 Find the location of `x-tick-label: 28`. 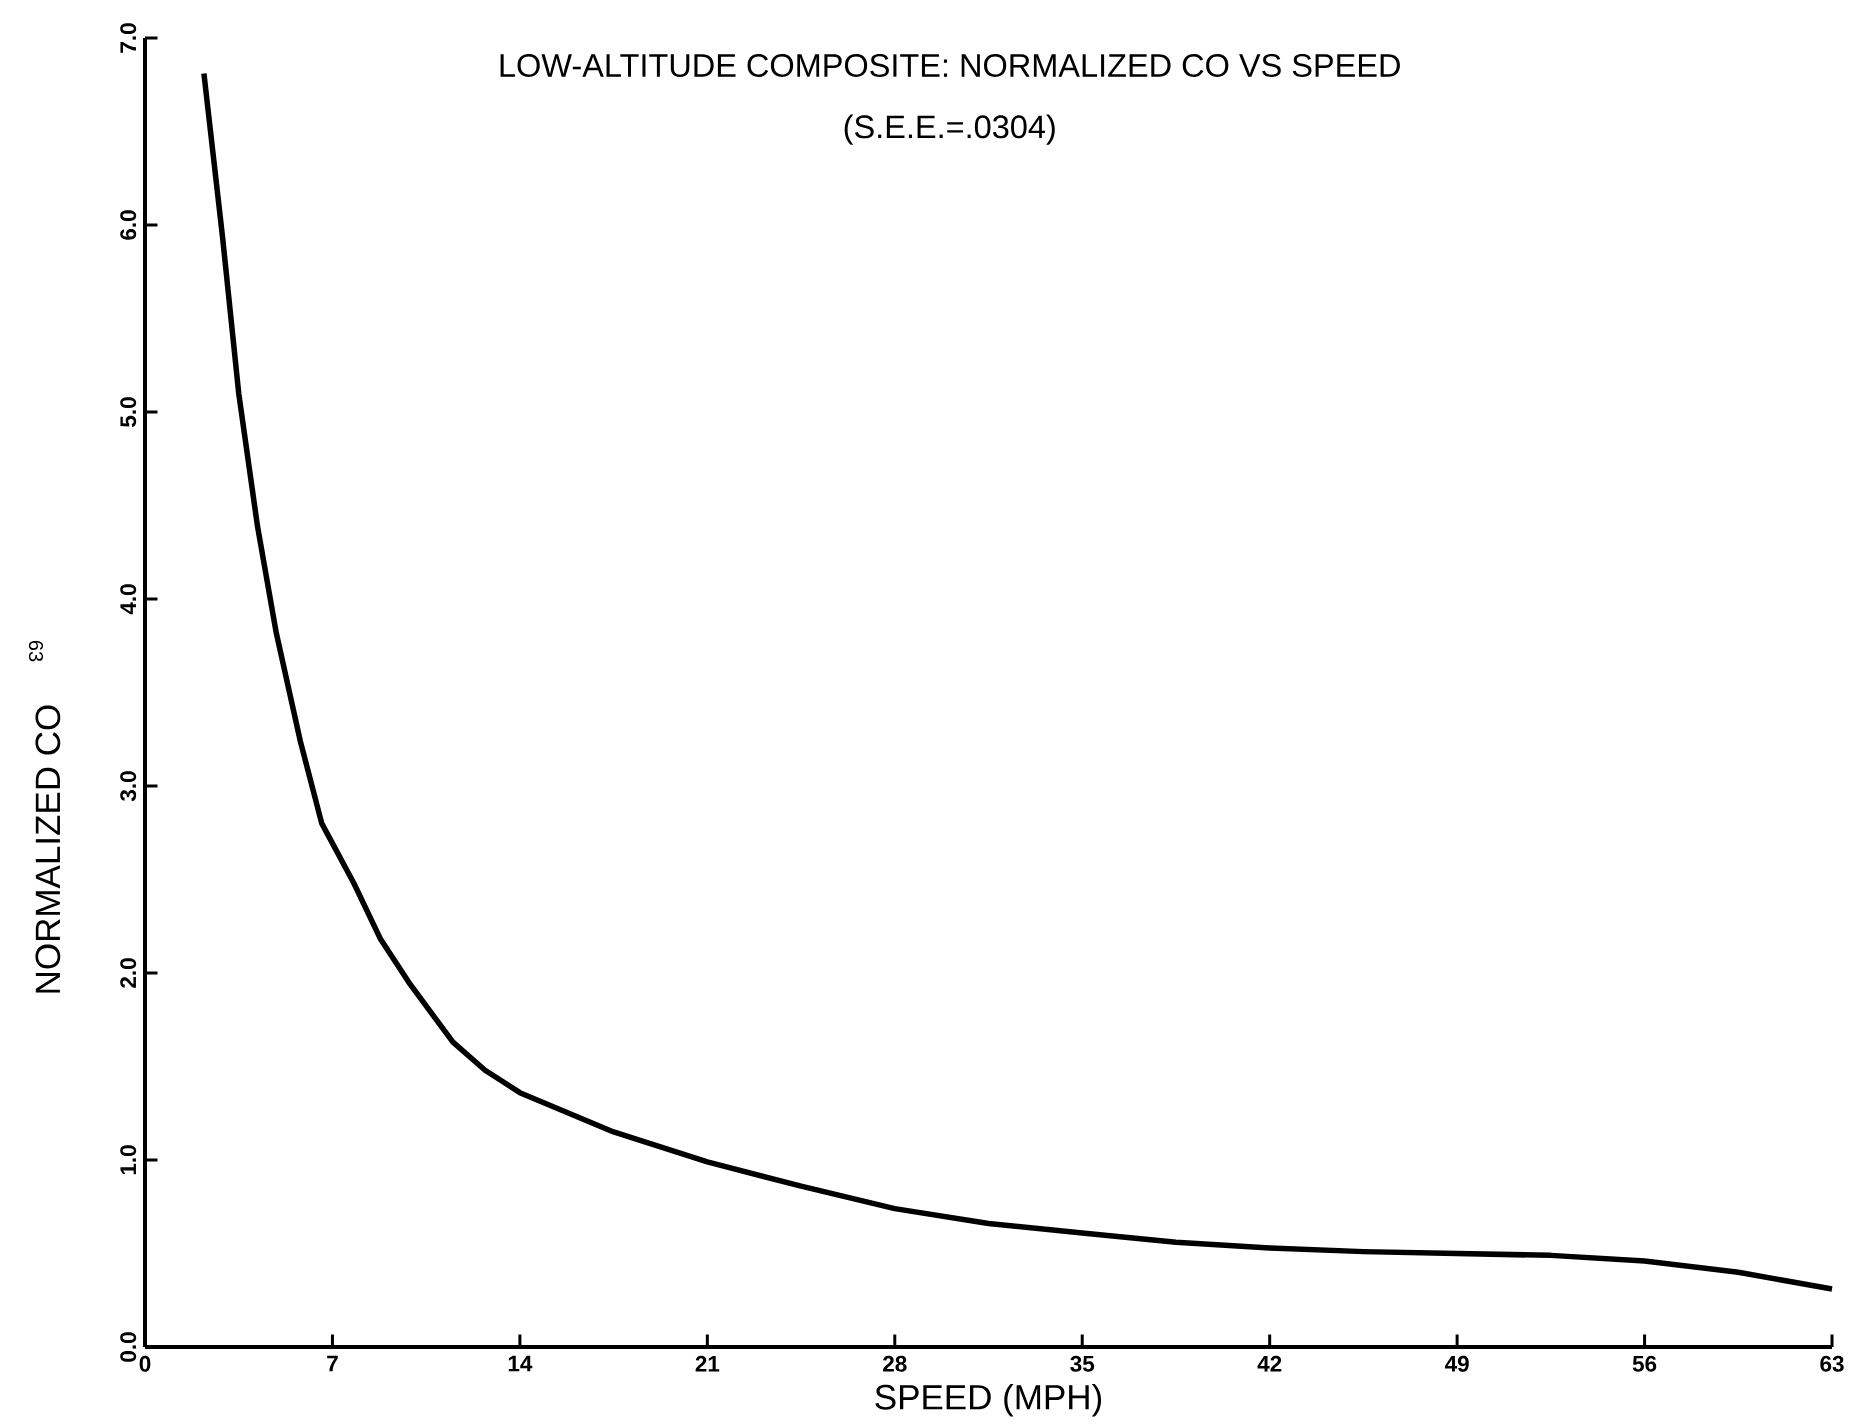

x-tick-label: 28 is located at coordinates (895, 1363).